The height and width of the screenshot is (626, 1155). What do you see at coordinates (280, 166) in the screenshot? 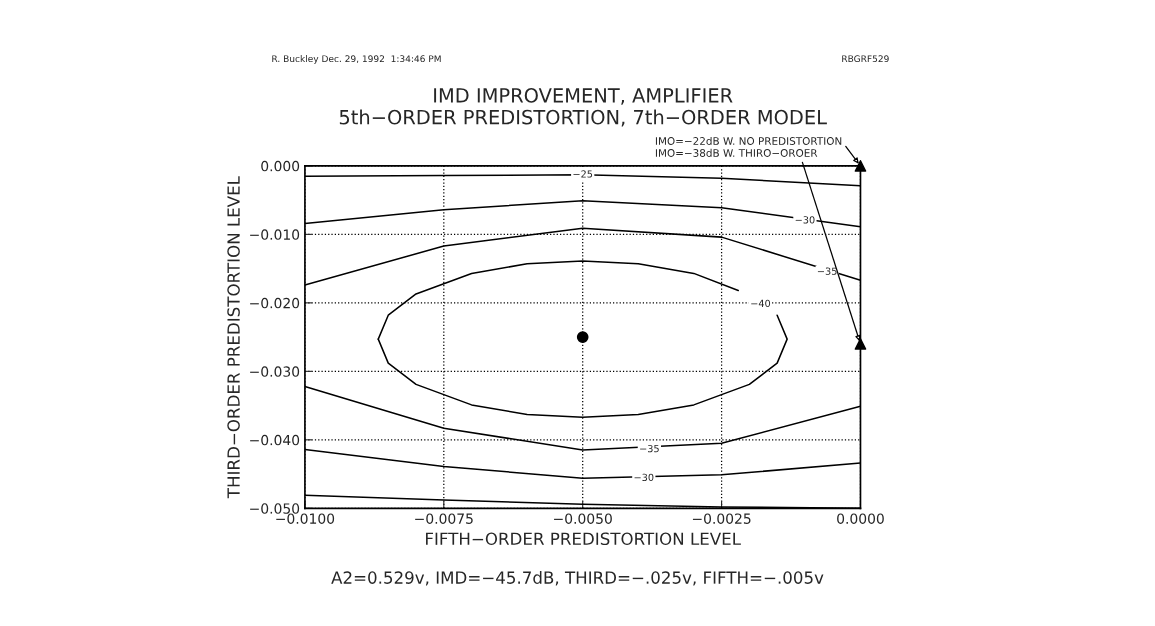
I see `y-tick-label: 0.000` at bounding box center [280, 166].